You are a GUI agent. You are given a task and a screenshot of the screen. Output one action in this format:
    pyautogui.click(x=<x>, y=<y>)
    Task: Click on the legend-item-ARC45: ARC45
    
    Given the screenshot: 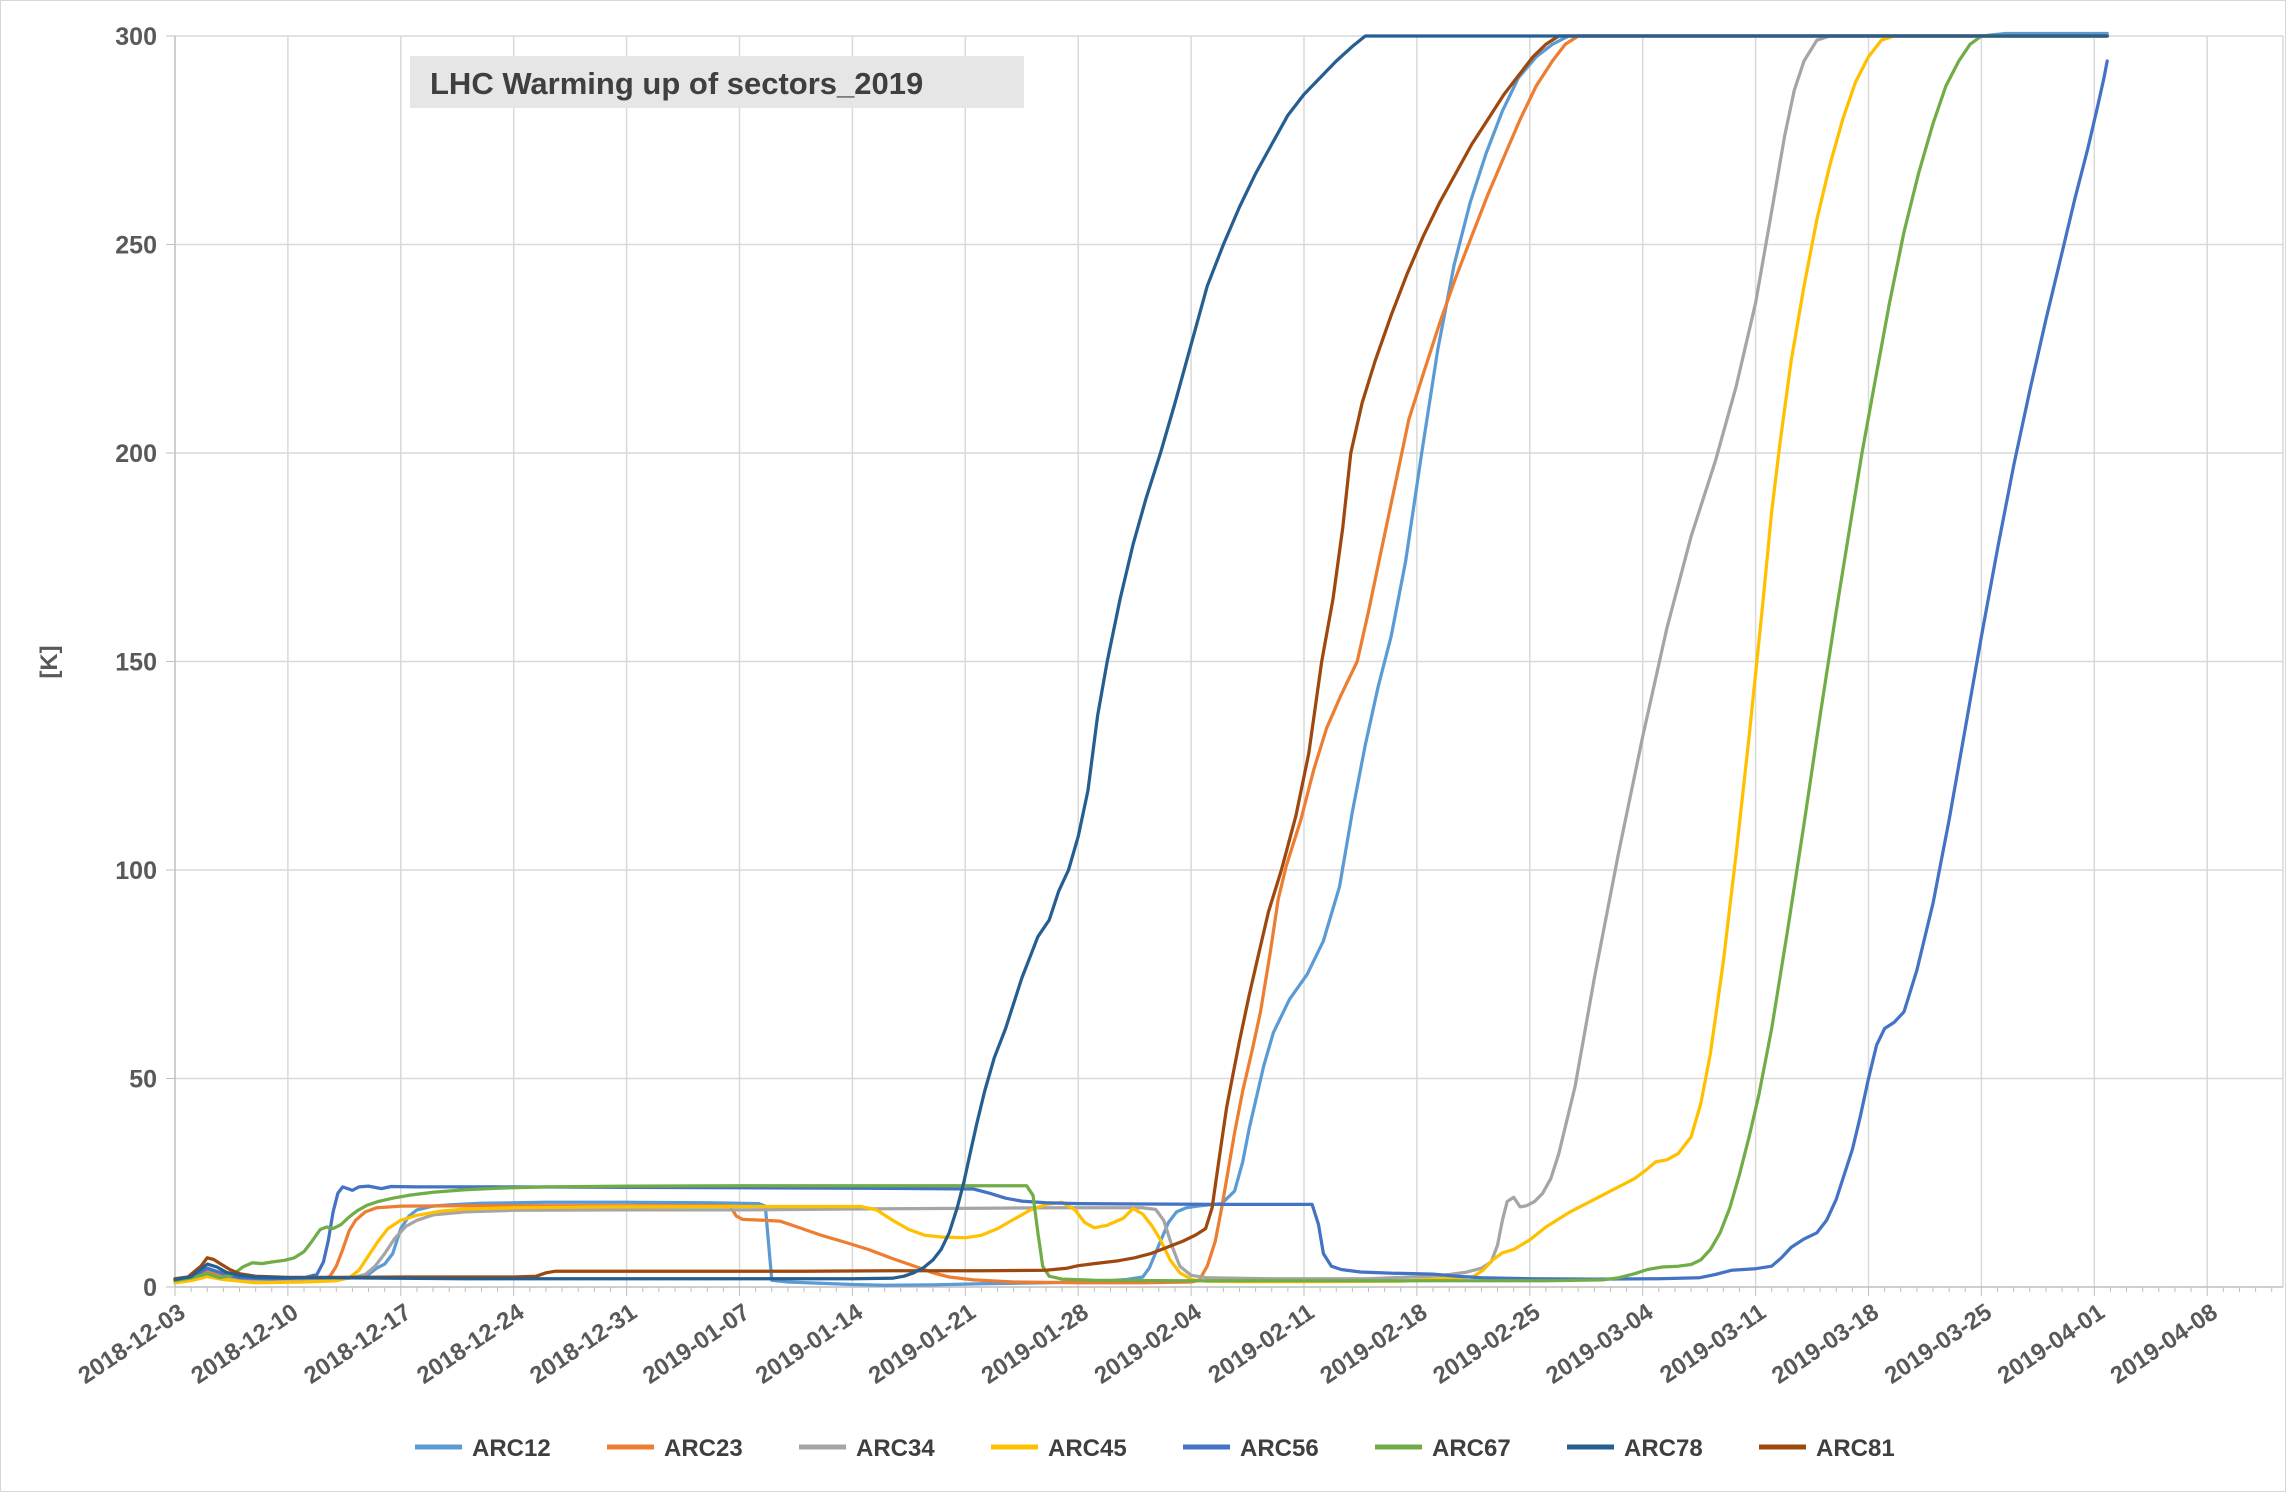 What is the action you would take?
    pyautogui.click(x=1059, y=1448)
    